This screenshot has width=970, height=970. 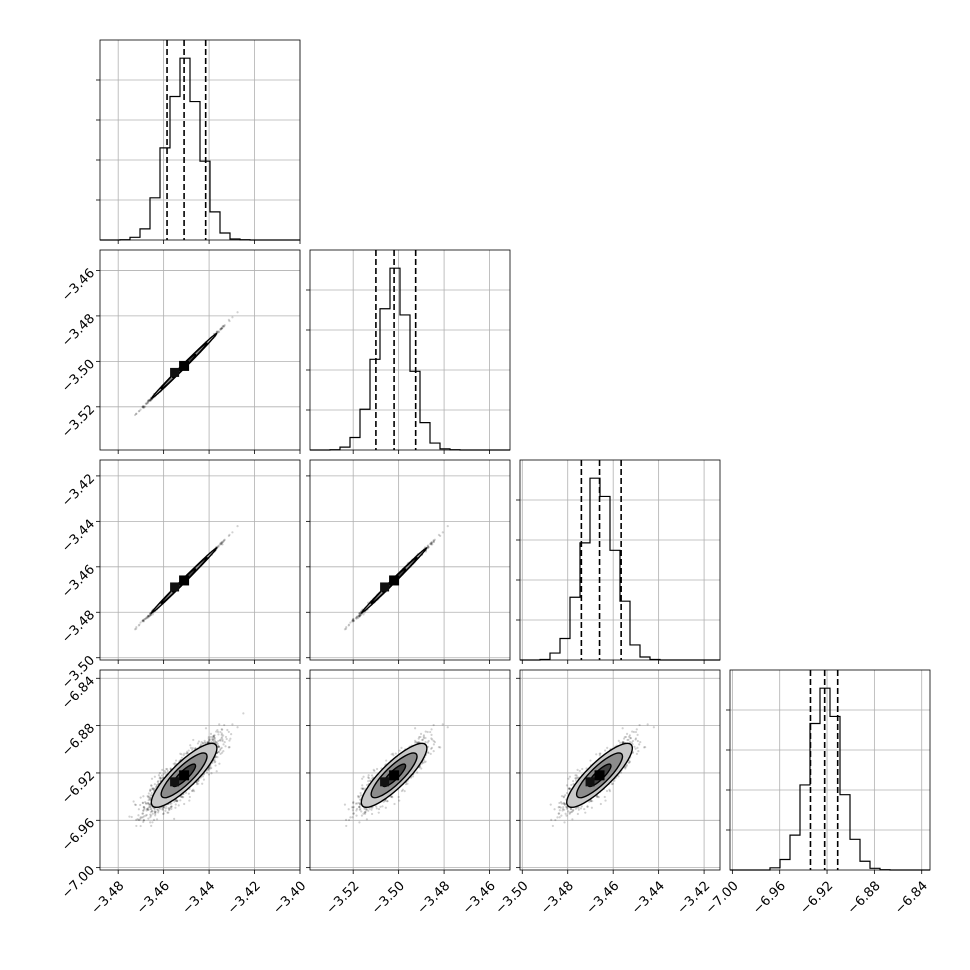 What do you see at coordinates (620, 569) in the screenshot?
I see `histogram-p2` at bounding box center [620, 569].